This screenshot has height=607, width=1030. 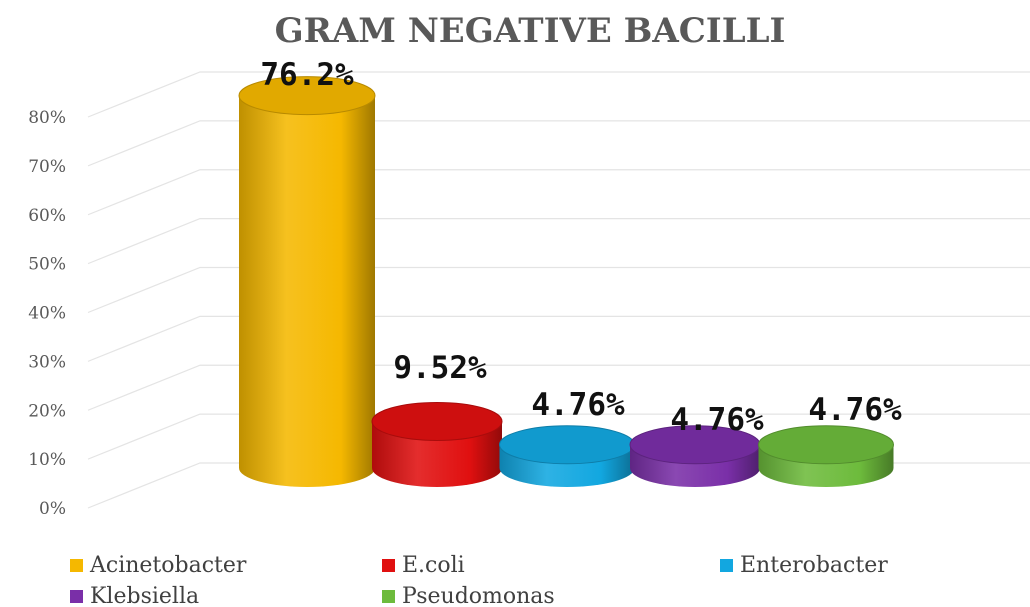 What do you see at coordinates (47, 167) in the screenshot?
I see `y-tick-label: 70%` at bounding box center [47, 167].